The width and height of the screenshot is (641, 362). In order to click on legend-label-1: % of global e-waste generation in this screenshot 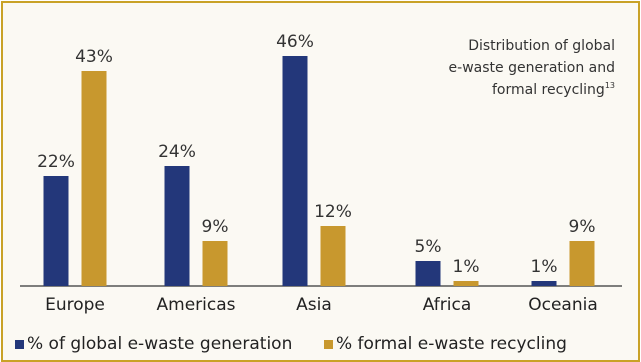, I will do `click(159, 344)`.